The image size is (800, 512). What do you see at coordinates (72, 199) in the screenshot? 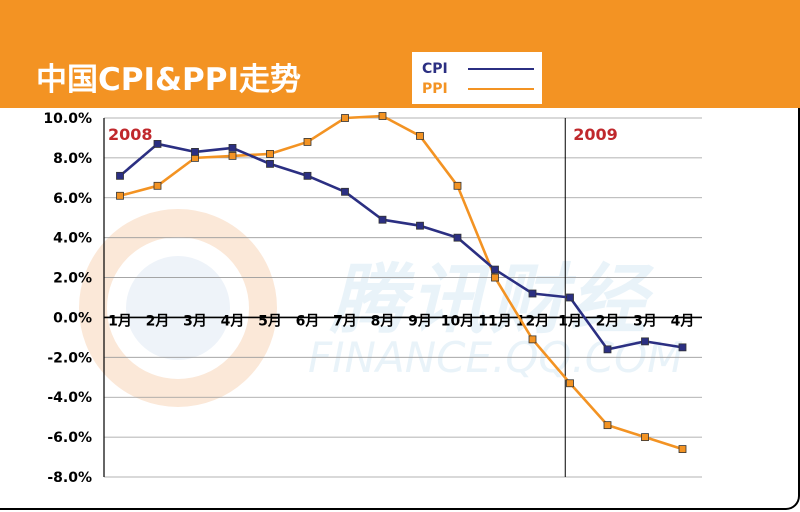
I see `y-tick-label: 6.0%` at bounding box center [72, 199].